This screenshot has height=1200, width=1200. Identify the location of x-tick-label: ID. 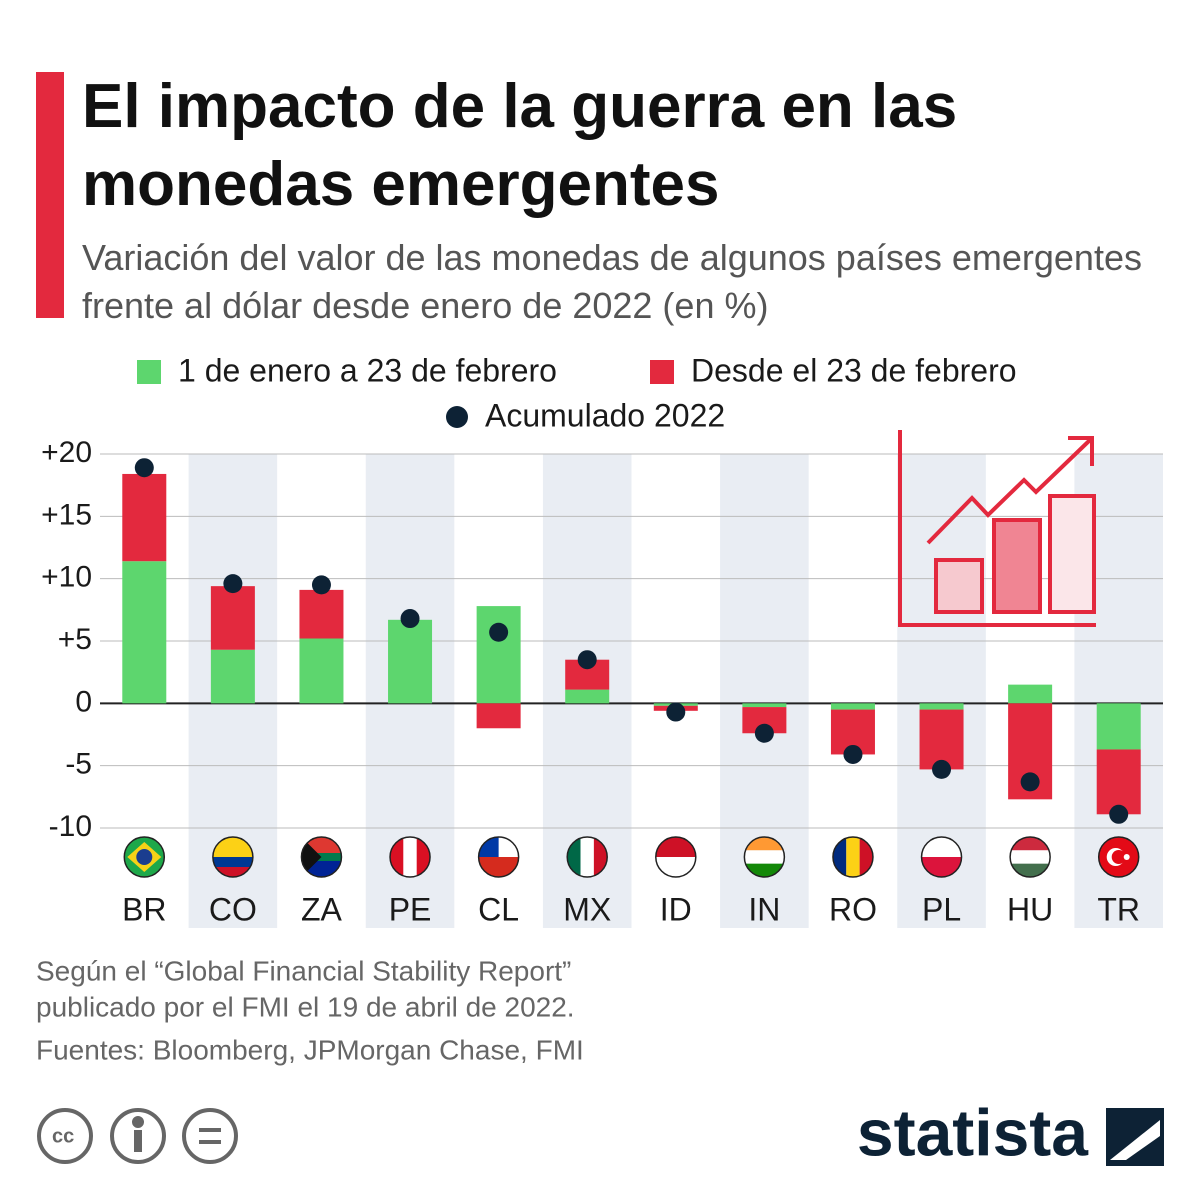
(676, 909).